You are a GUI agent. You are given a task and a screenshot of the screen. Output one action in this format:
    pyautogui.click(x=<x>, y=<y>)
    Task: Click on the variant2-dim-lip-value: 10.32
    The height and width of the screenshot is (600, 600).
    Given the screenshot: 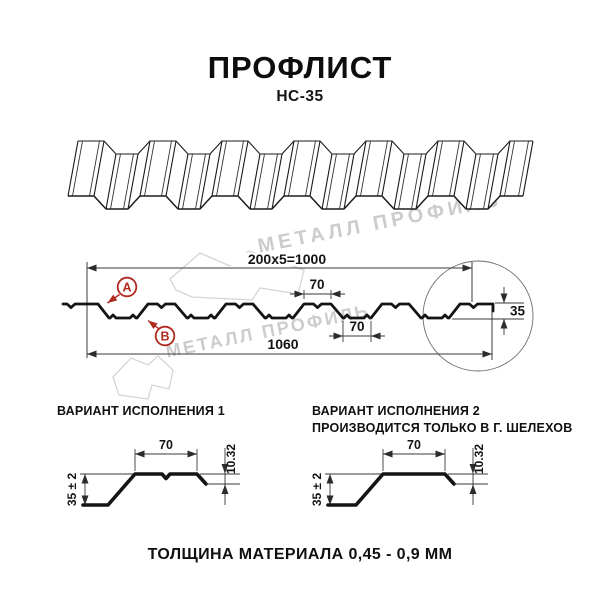 What is the action you would take?
    pyautogui.click(x=479, y=459)
    